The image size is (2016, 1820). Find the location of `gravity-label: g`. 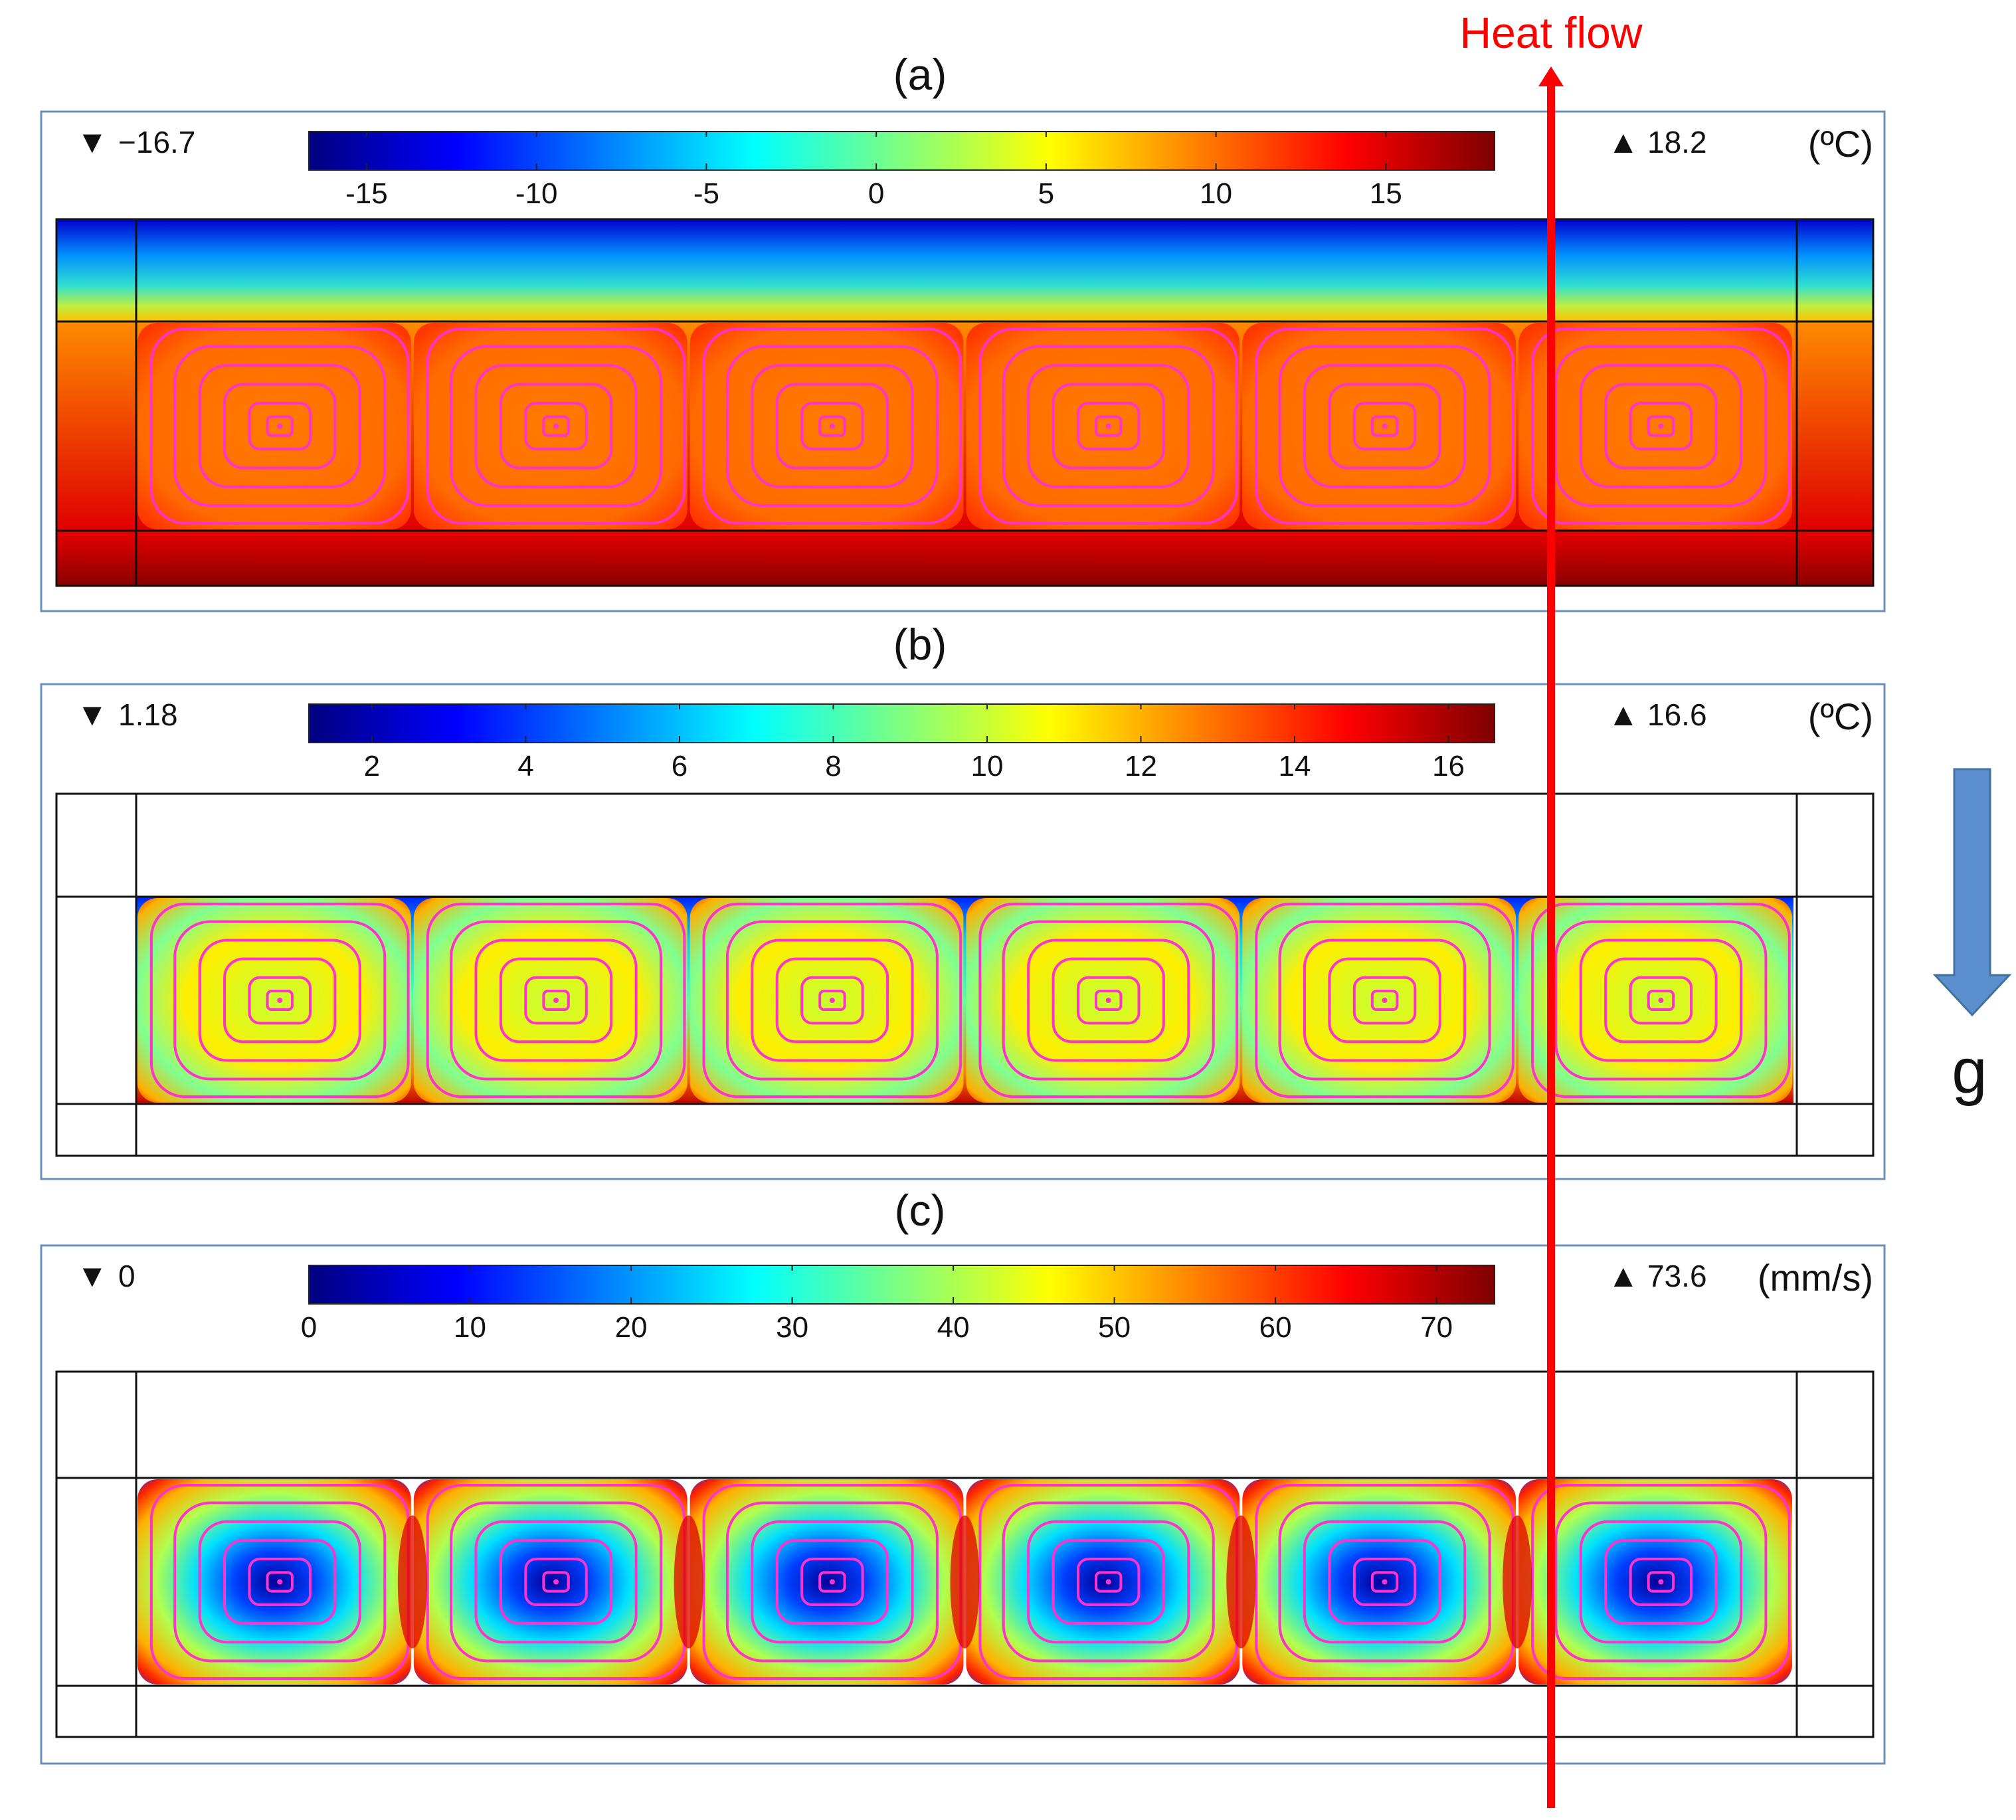

gravity-label: g is located at coordinates (1970, 1071).